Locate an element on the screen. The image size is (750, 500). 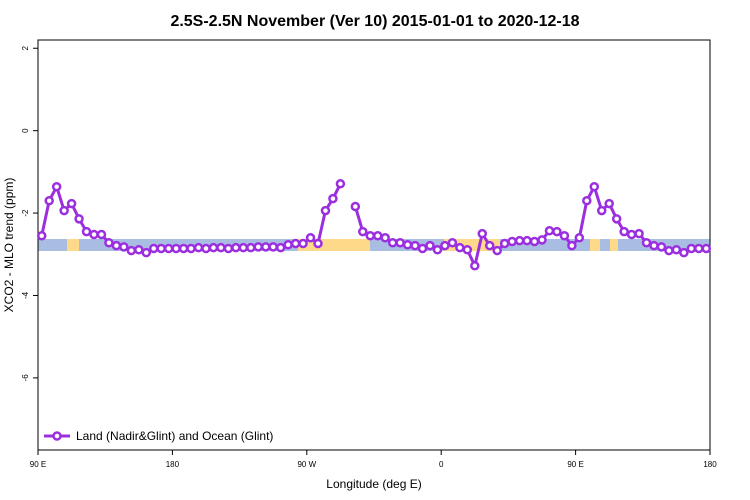
y-tick-label: 2 is located at coordinates (25, 47).